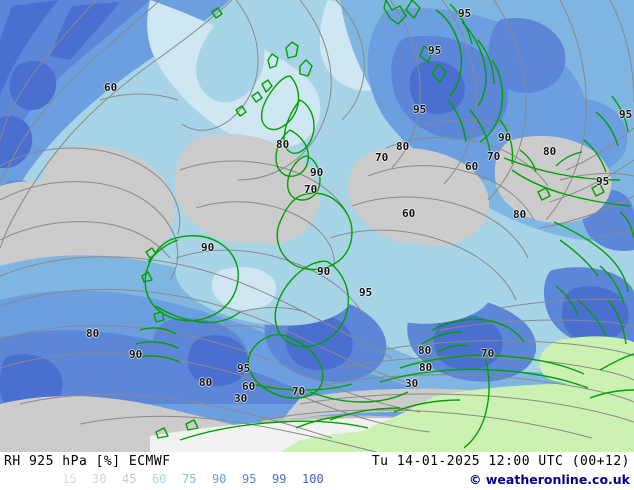 The image size is (634, 490). What do you see at coordinates (553, 179) in the screenshot?
I see `land-gray-ne-strip` at bounding box center [553, 179].